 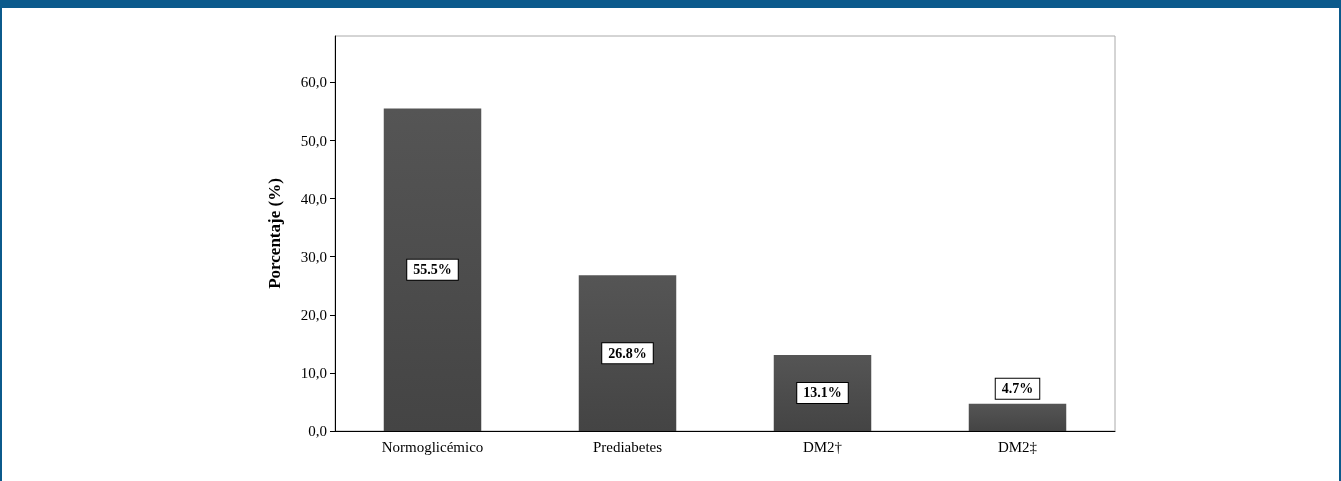 What do you see at coordinates (1017, 446) in the screenshot?
I see `x-tick-label: DM2‡` at bounding box center [1017, 446].